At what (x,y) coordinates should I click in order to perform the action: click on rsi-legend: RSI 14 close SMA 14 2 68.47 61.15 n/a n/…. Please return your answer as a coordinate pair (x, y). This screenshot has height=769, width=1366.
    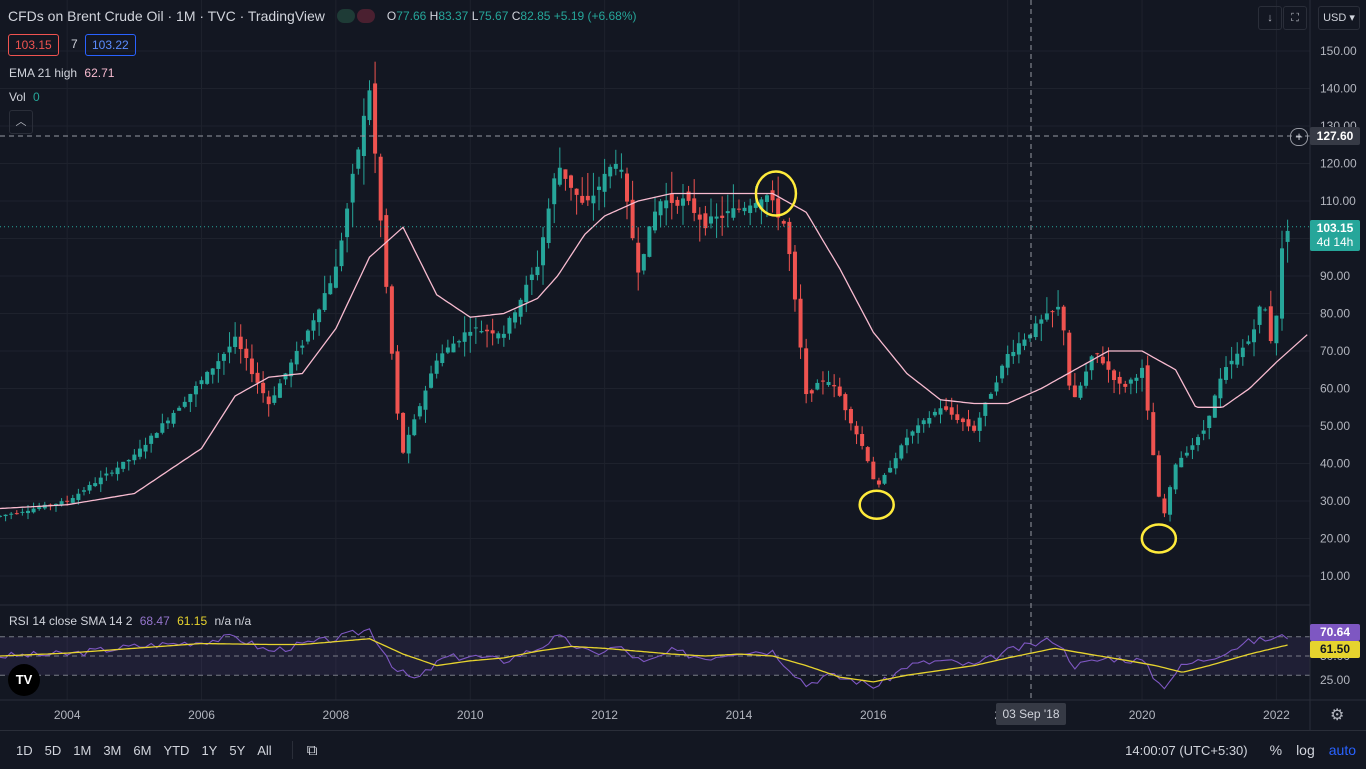
    Looking at the image, I should click on (130, 621).